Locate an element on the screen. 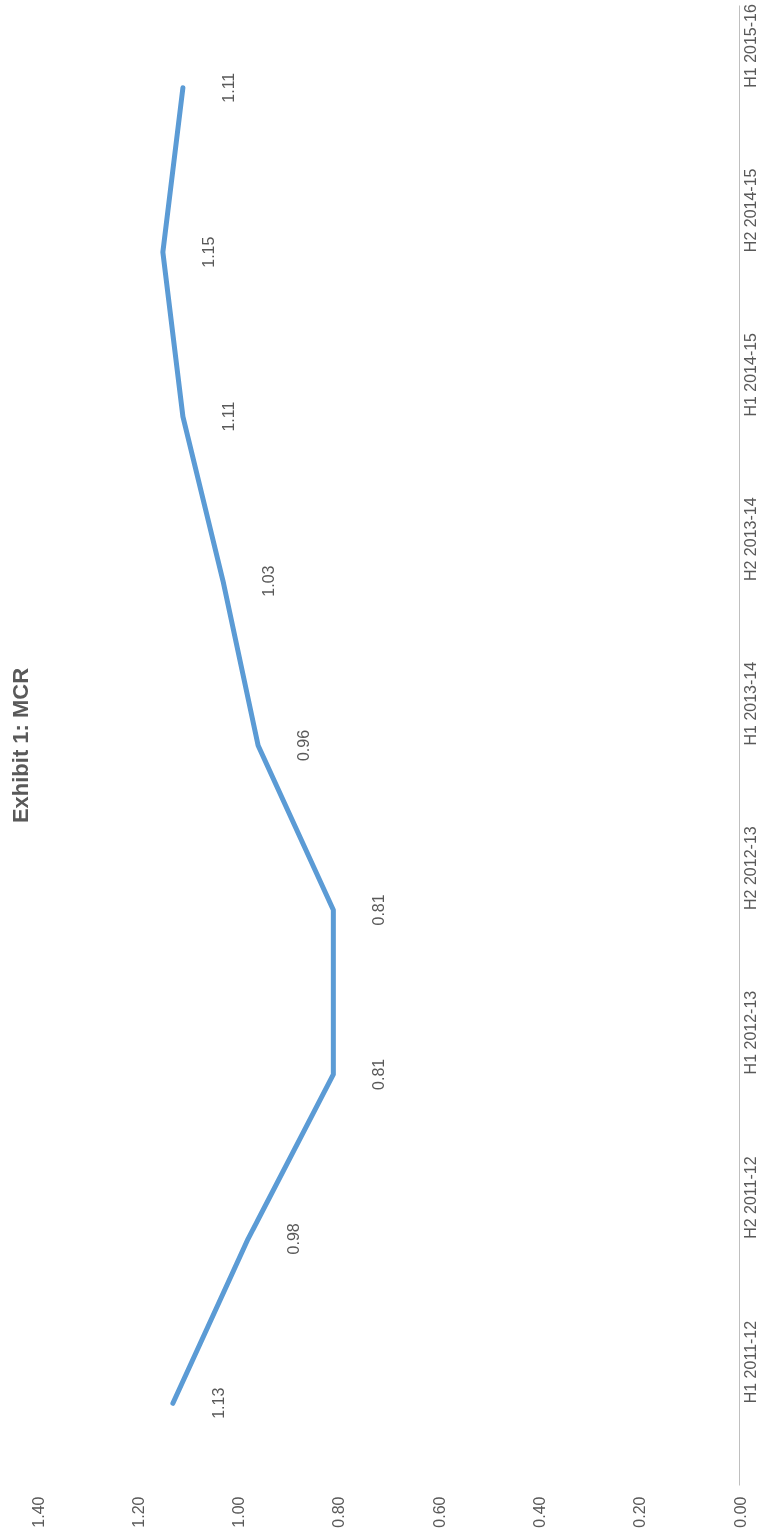 The image size is (778, 1539). x-tick-label: 0.80 is located at coordinates (339, 1512).